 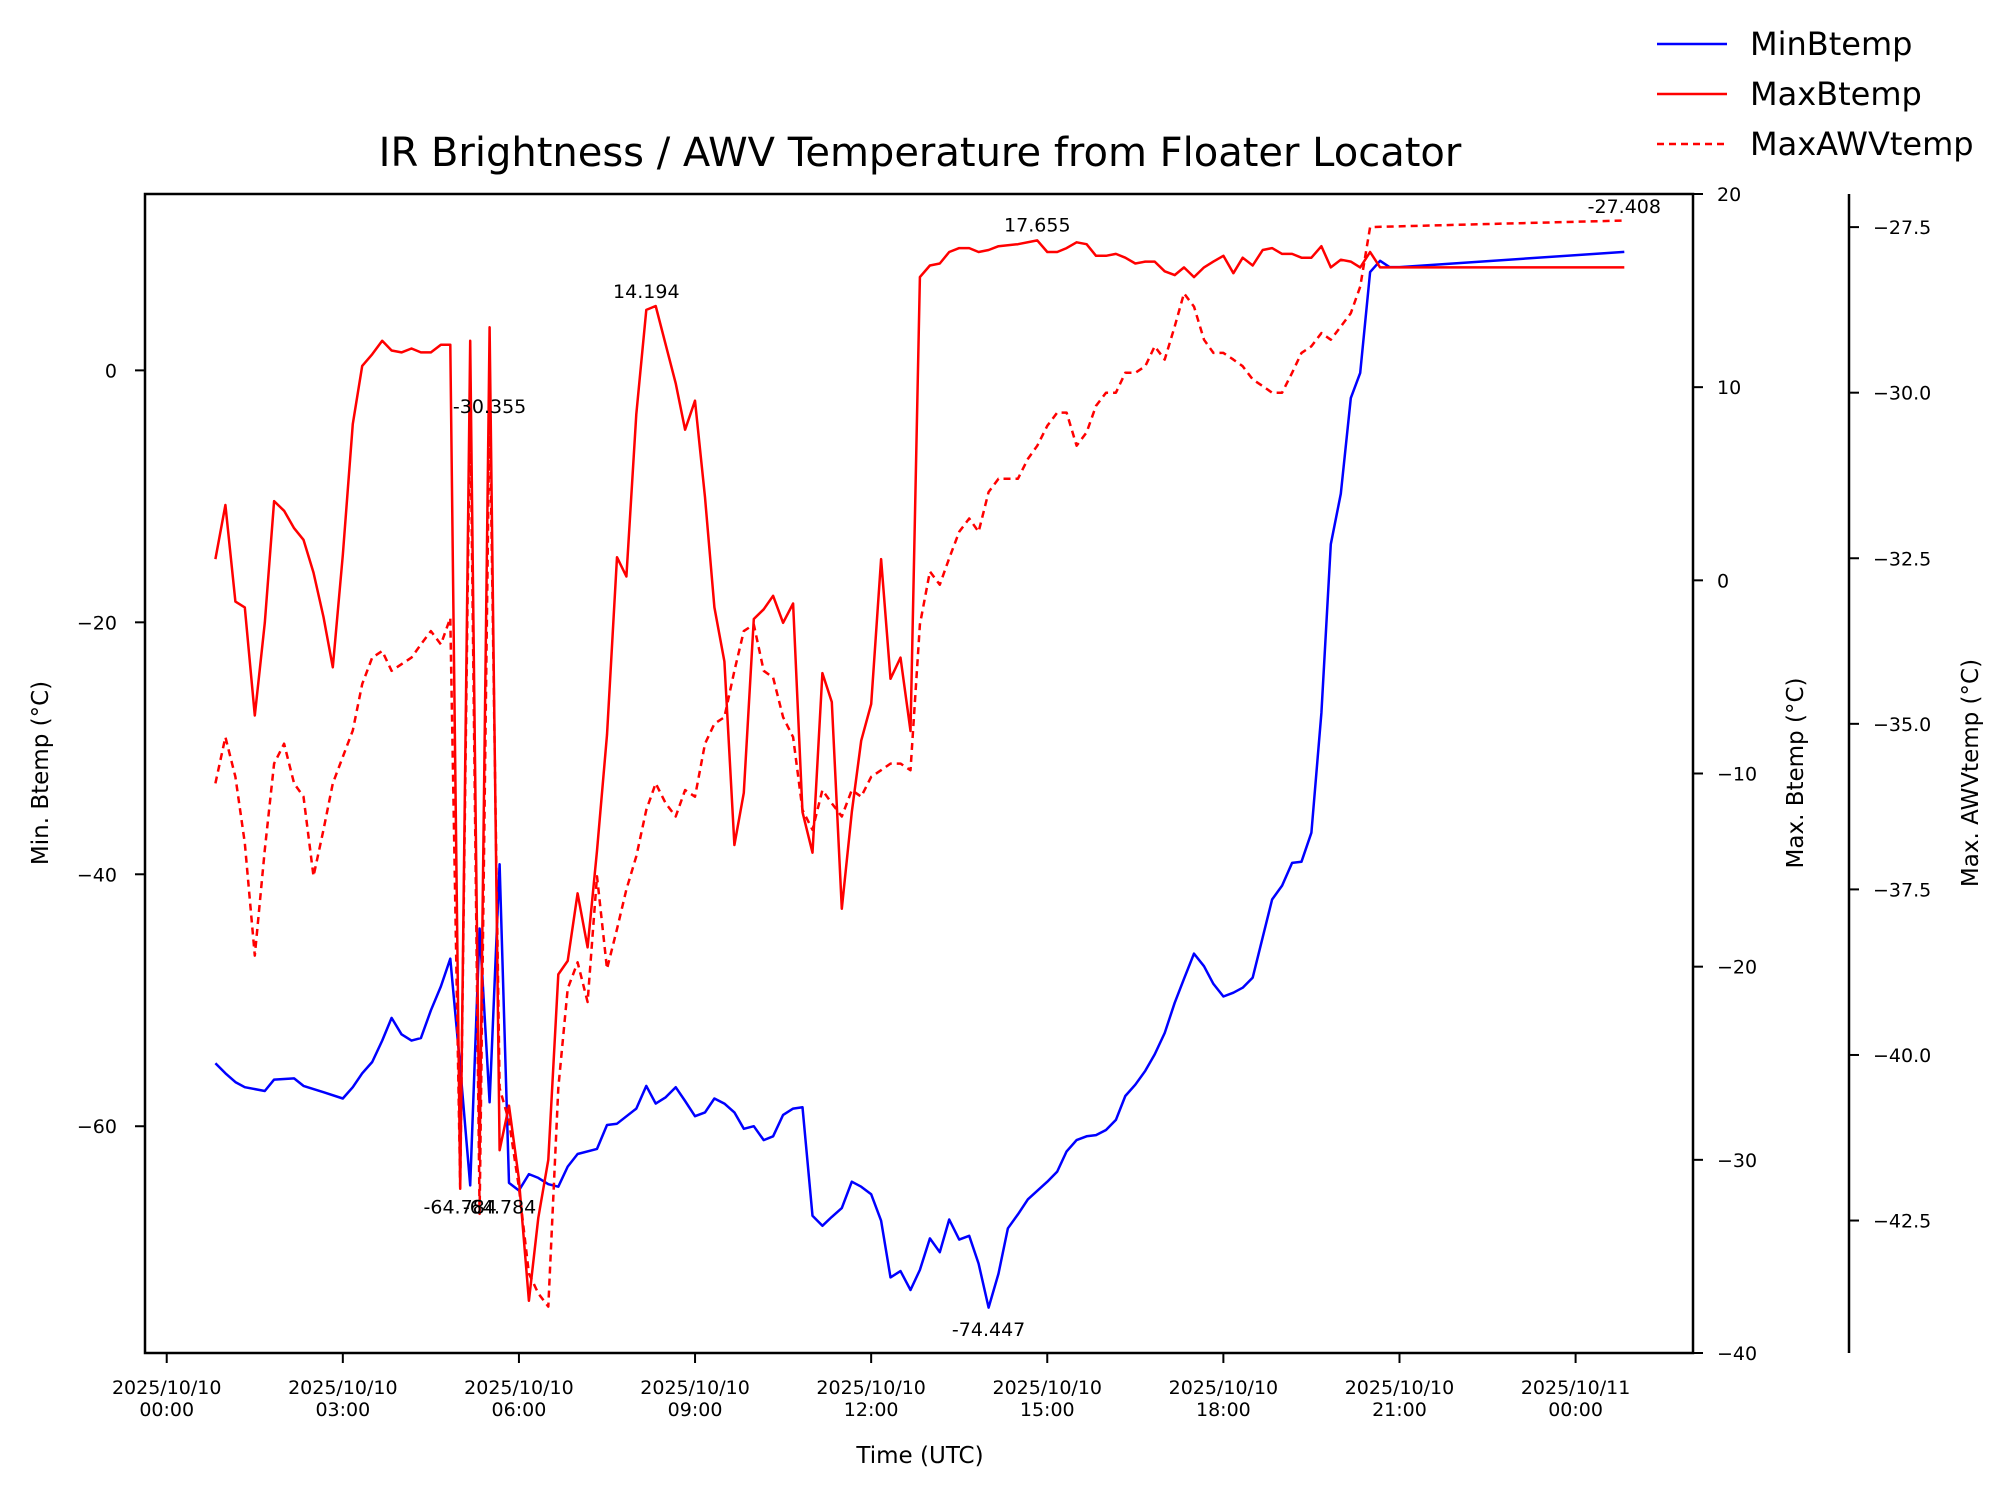 What do you see at coordinates (1400, 1388) in the screenshot?
I see `x-tick-label-7: 2025/10/10` at bounding box center [1400, 1388].